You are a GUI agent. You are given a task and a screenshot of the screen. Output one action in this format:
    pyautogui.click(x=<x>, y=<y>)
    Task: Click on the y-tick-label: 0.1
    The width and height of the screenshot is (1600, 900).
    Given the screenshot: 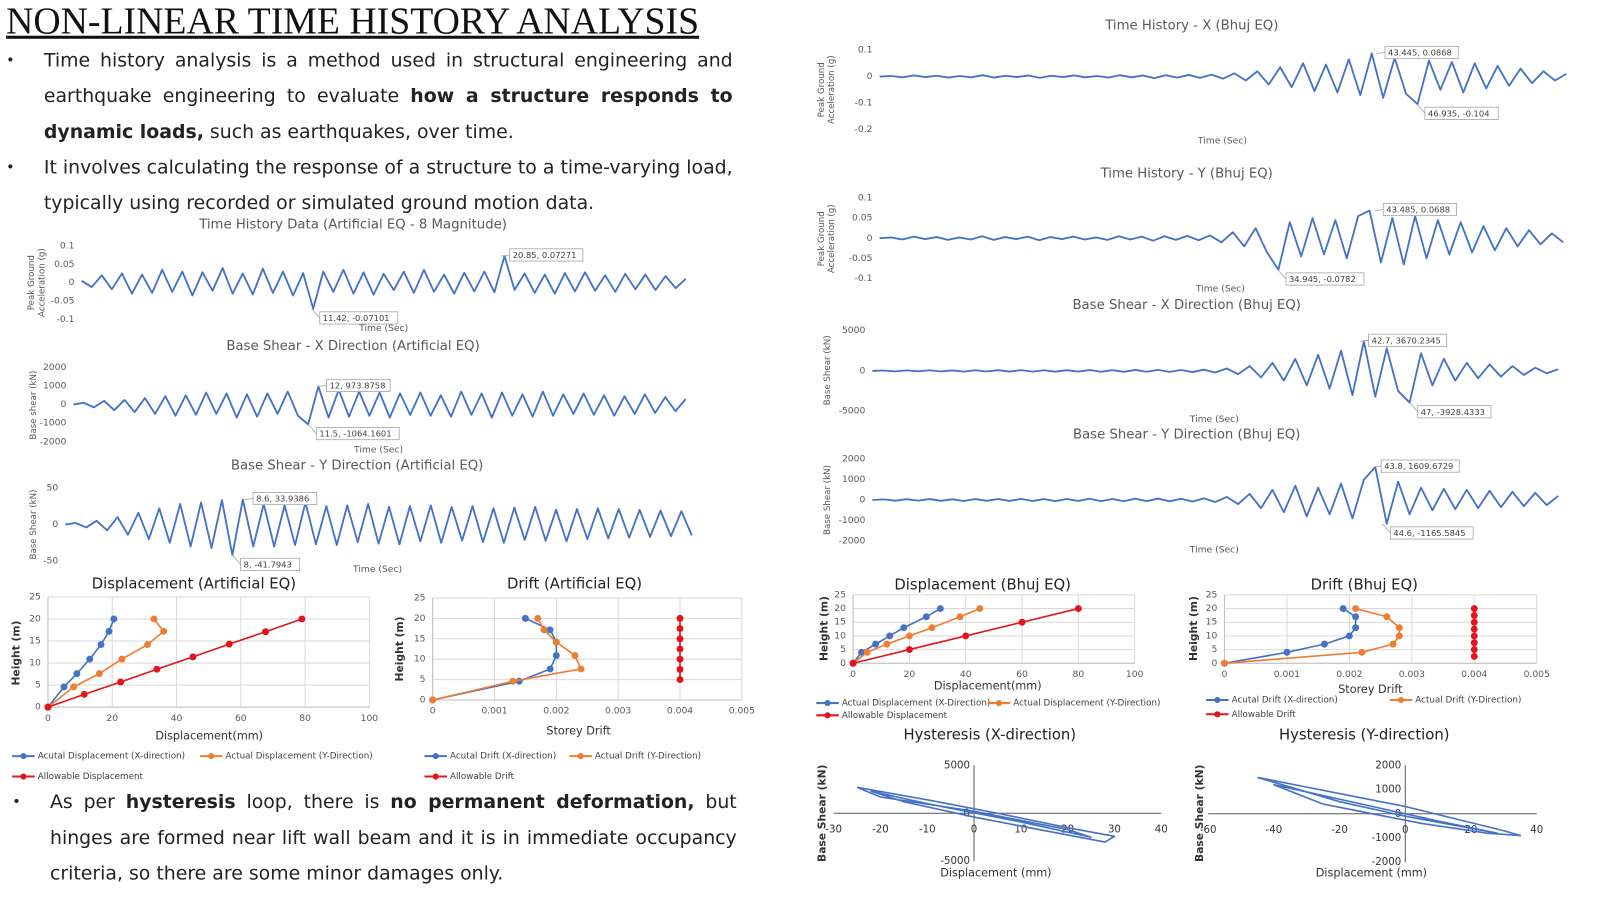 What is the action you would take?
    pyautogui.click(x=865, y=49)
    